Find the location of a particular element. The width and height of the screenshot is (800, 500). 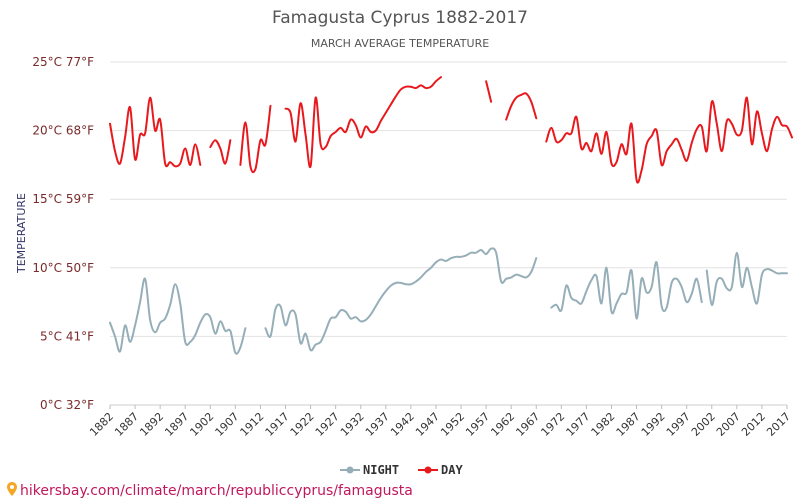

legend-item-night: NIGHT is located at coordinates (369, 470).